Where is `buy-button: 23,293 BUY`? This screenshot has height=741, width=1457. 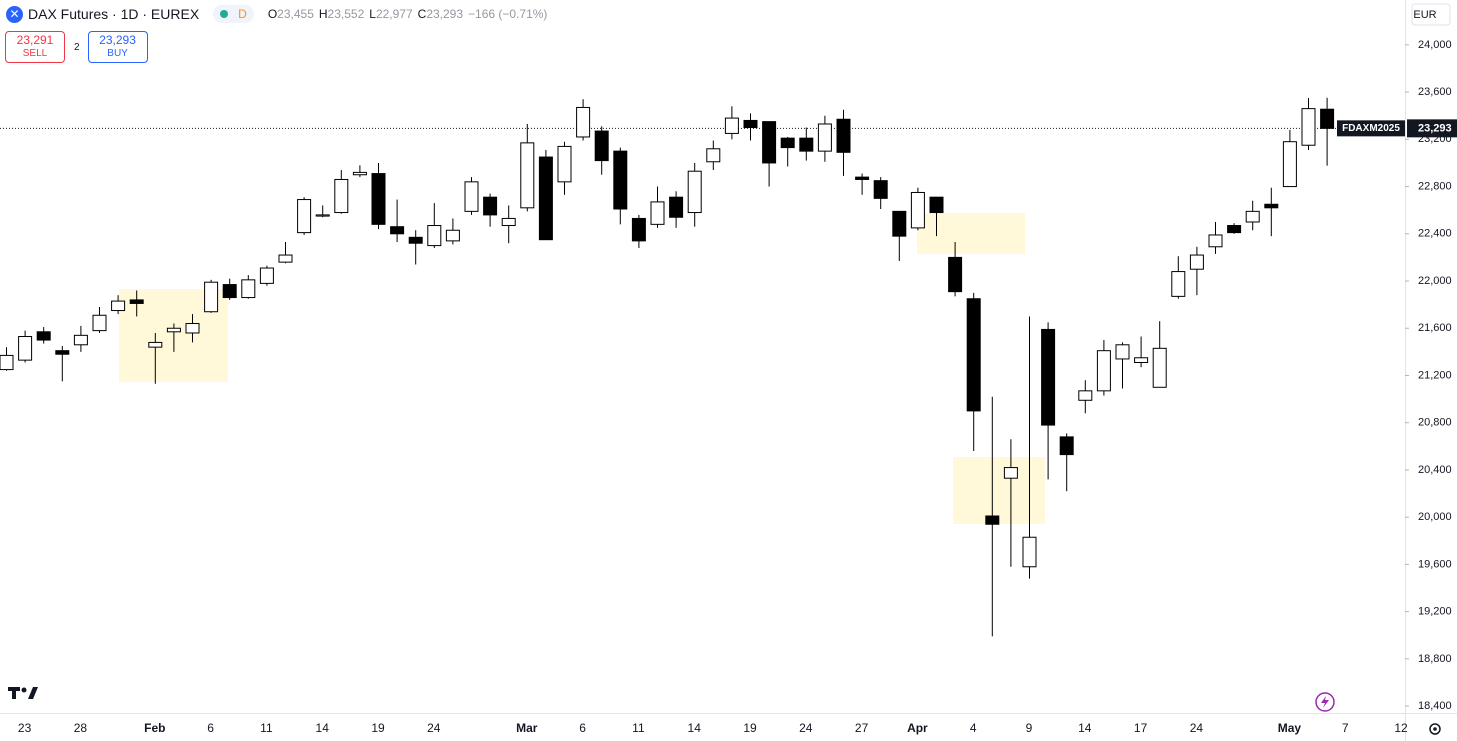
buy-button: 23,293 BUY is located at coordinates (117, 47).